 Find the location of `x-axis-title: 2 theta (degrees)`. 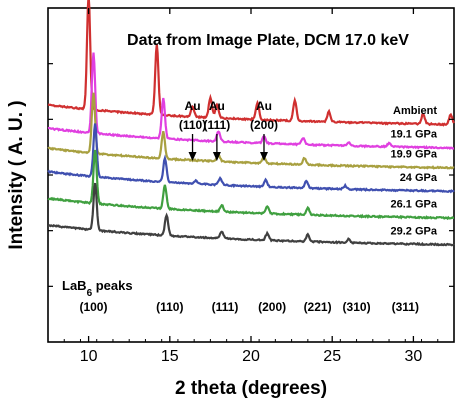

x-axis-title: 2 theta (degrees) is located at coordinates (251, 388).